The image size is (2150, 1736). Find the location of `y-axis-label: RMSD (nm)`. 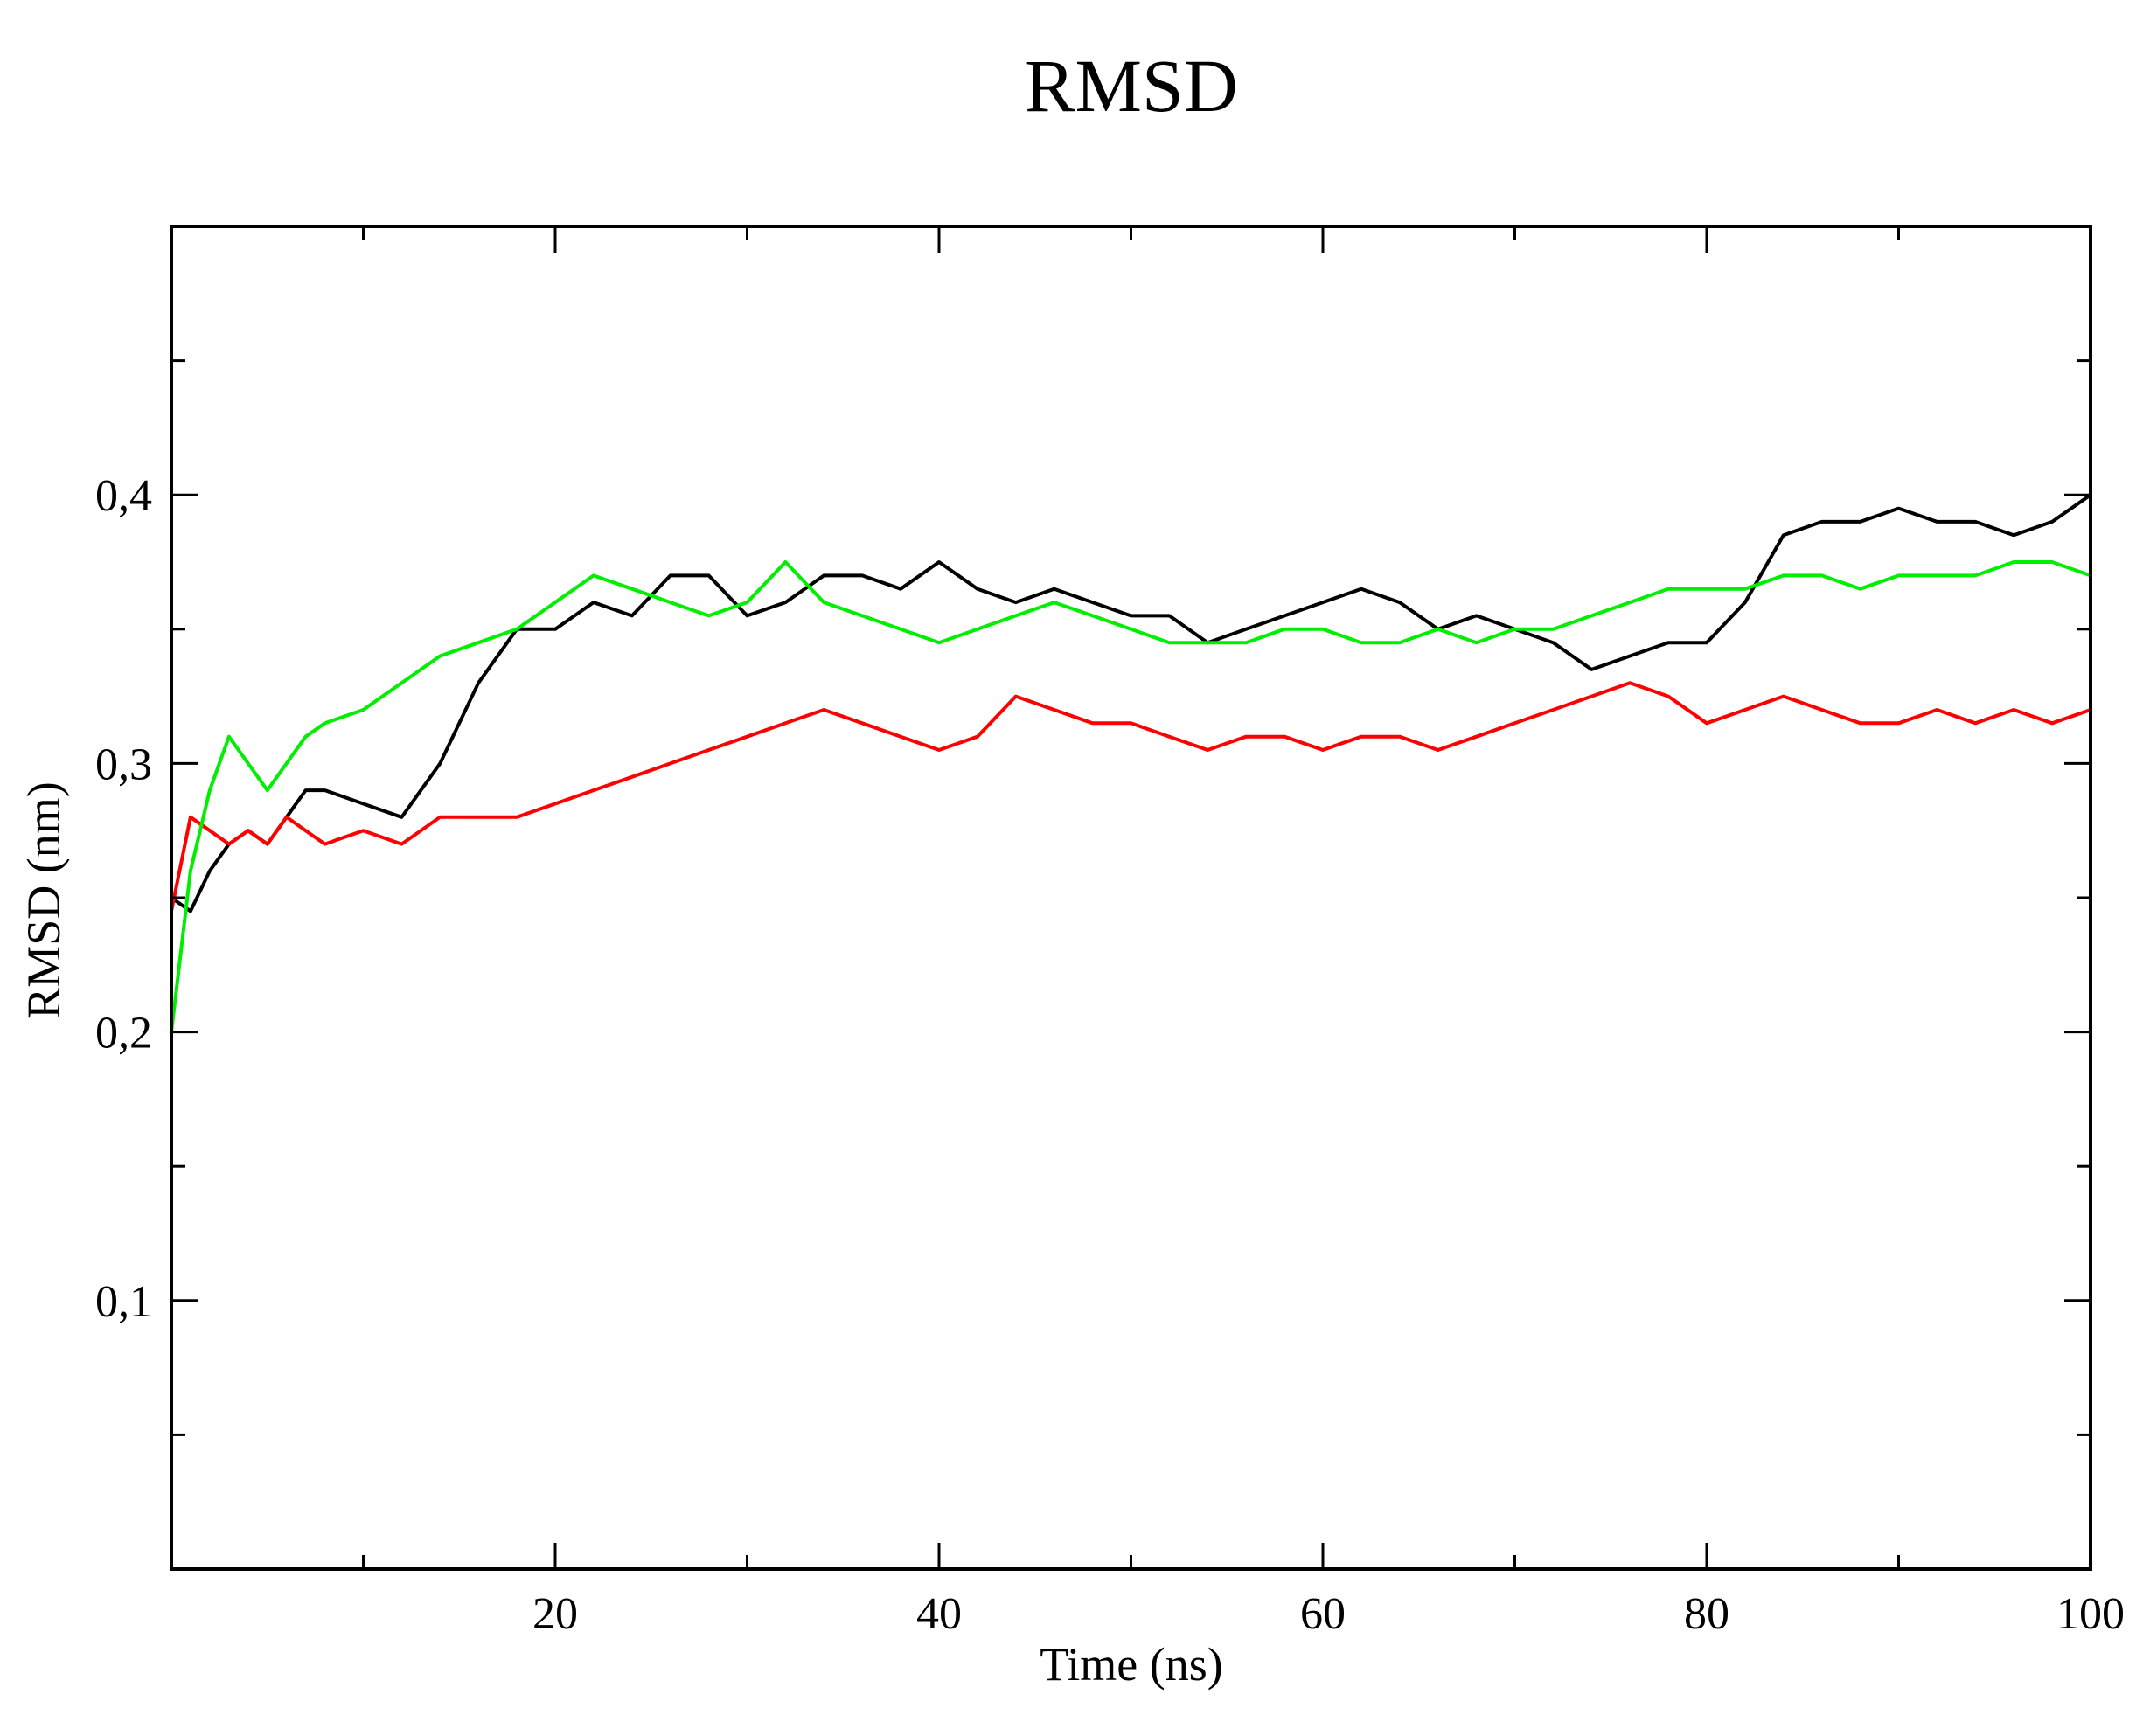

y-axis-label: RMSD (nm) is located at coordinates (43, 900).